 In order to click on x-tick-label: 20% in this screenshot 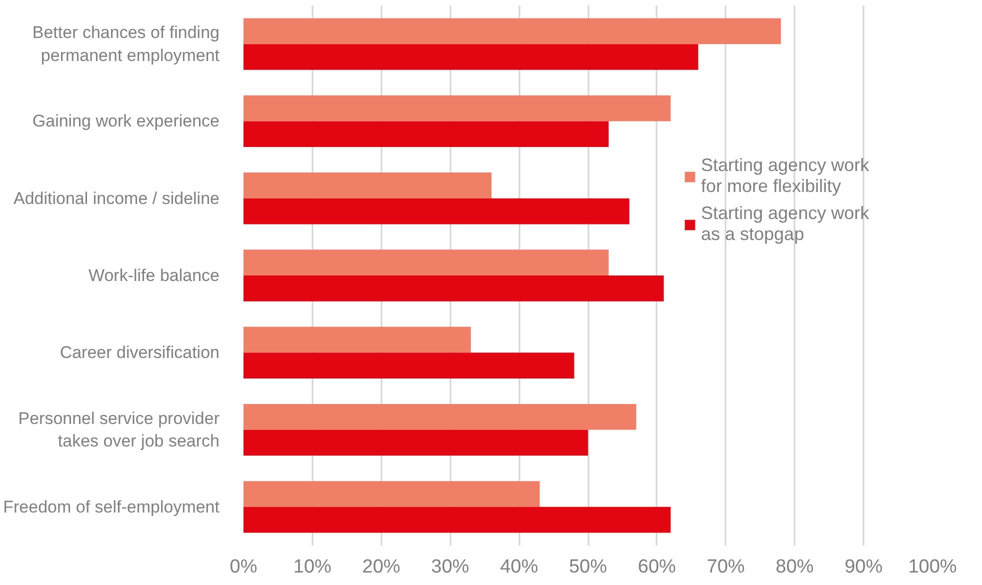, I will do `click(381, 567)`.